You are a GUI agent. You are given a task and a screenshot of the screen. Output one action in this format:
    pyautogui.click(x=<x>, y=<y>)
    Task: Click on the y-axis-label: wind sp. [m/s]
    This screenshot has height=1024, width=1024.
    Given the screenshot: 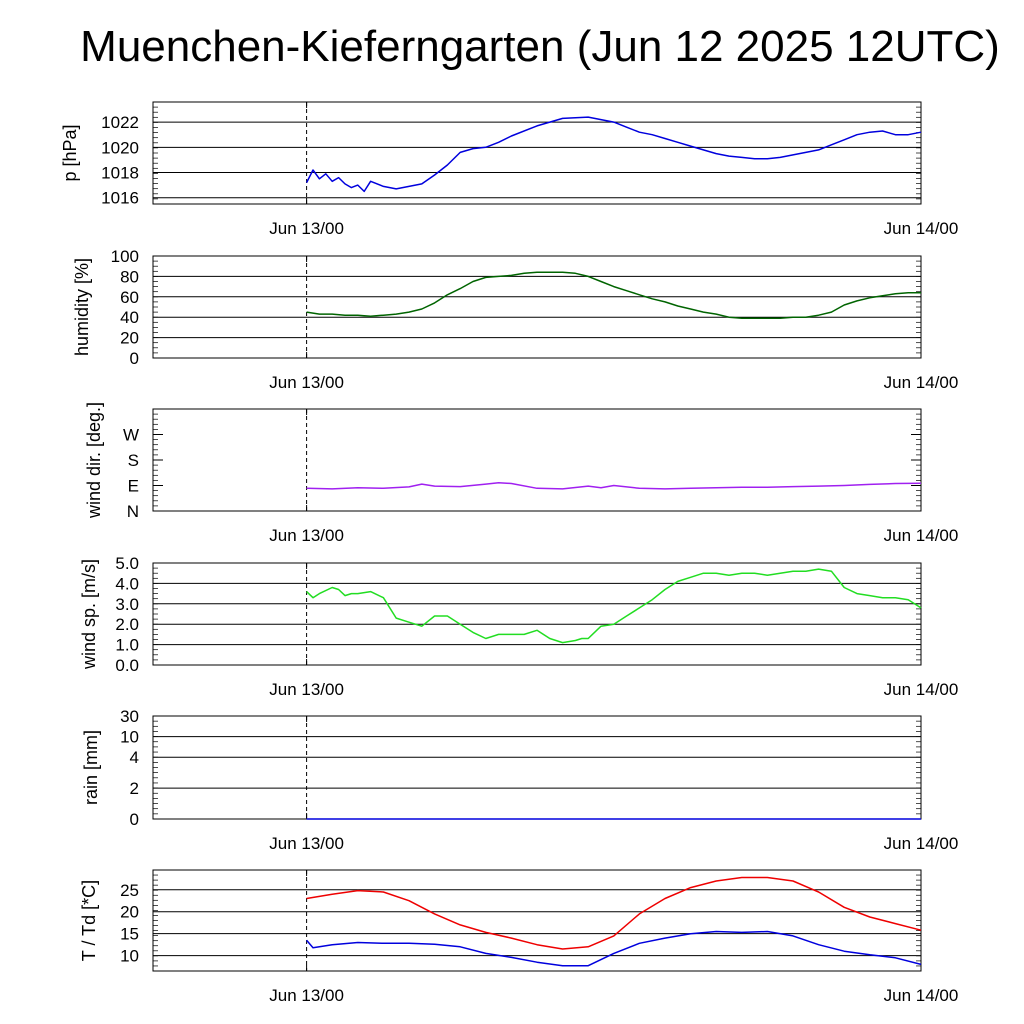 What is the action you would take?
    pyautogui.click(x=89, y=614)
    